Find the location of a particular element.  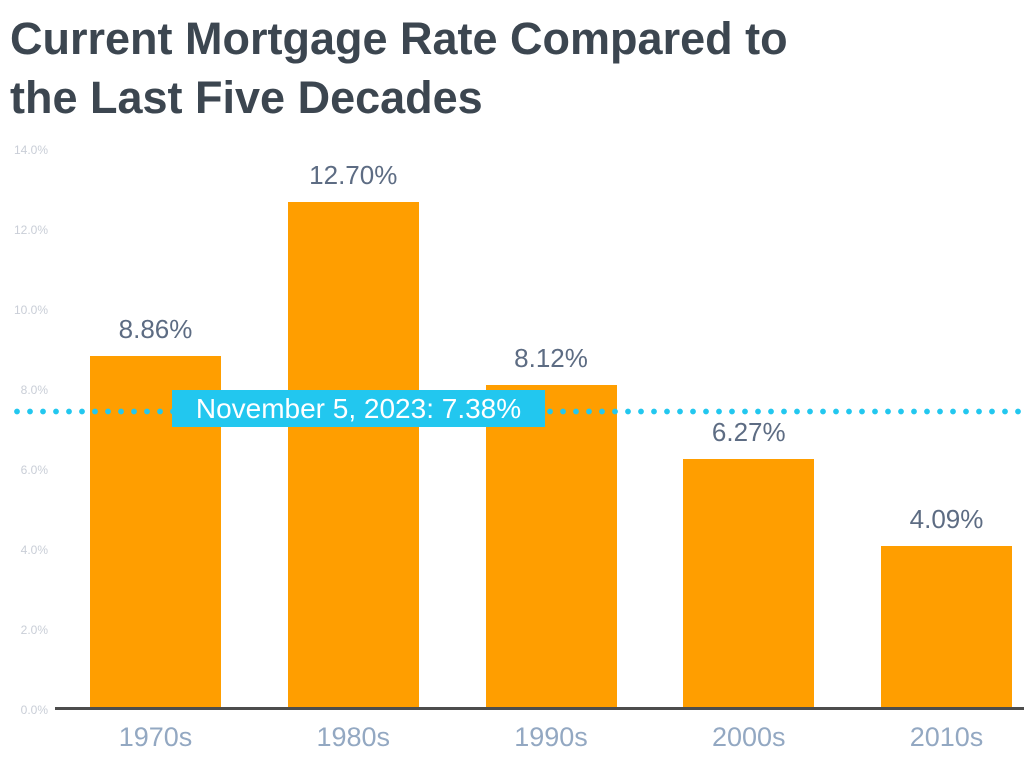

y-tick-label: 0.0% is located at coordinates (34, 710).